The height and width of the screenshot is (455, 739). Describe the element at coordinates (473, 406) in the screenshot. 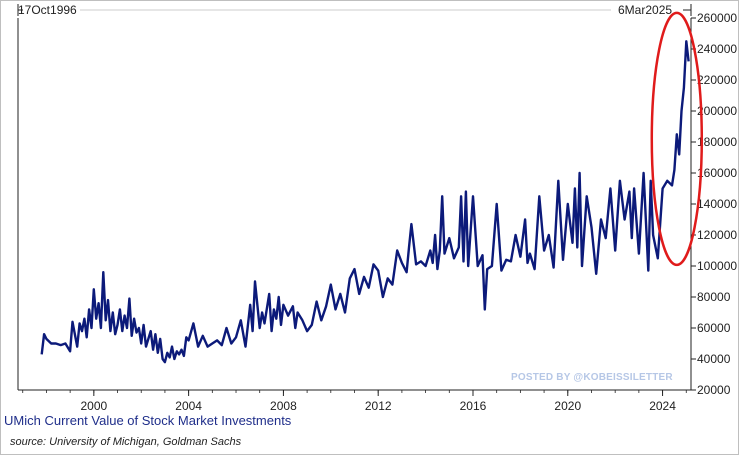

I see `x-tick-label: 2016` at that location.